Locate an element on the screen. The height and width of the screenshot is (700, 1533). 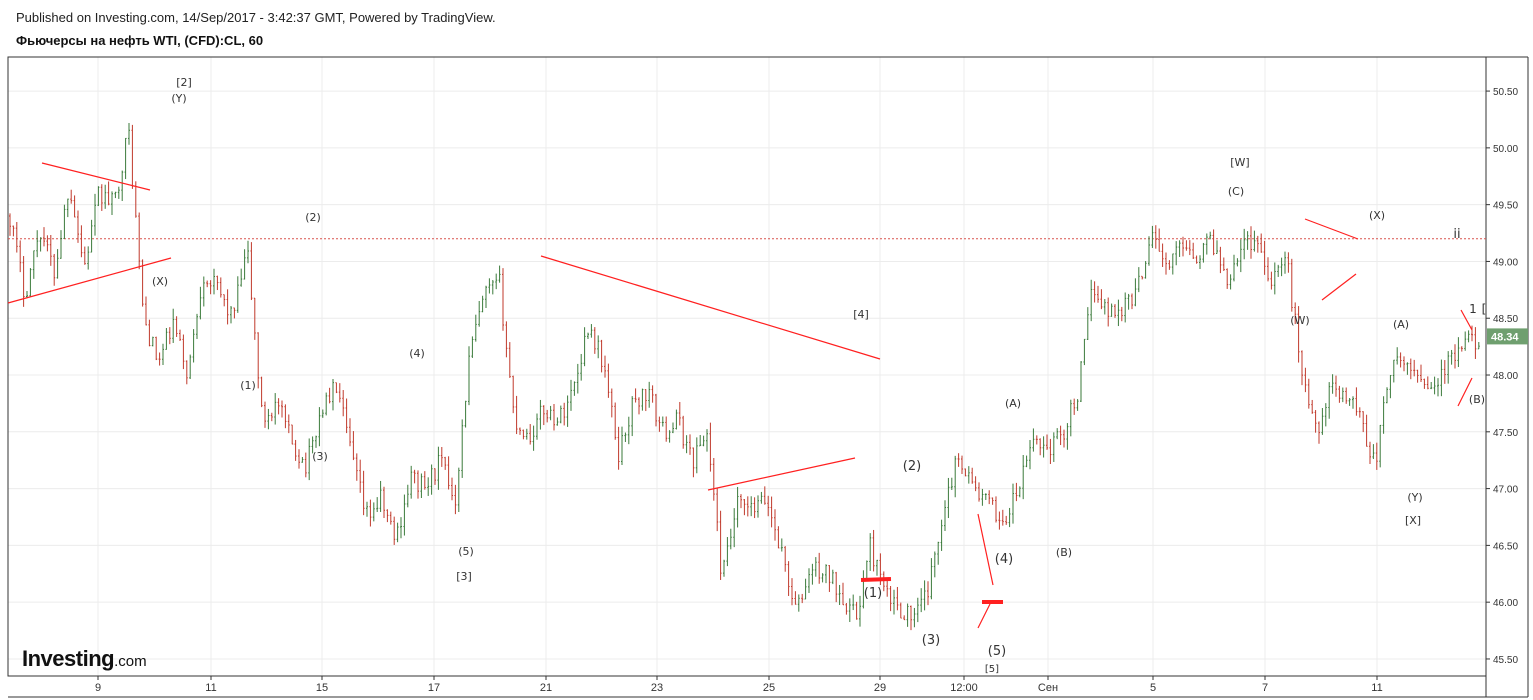
x-tick-label: 9 is located at coordinates (98, 688).